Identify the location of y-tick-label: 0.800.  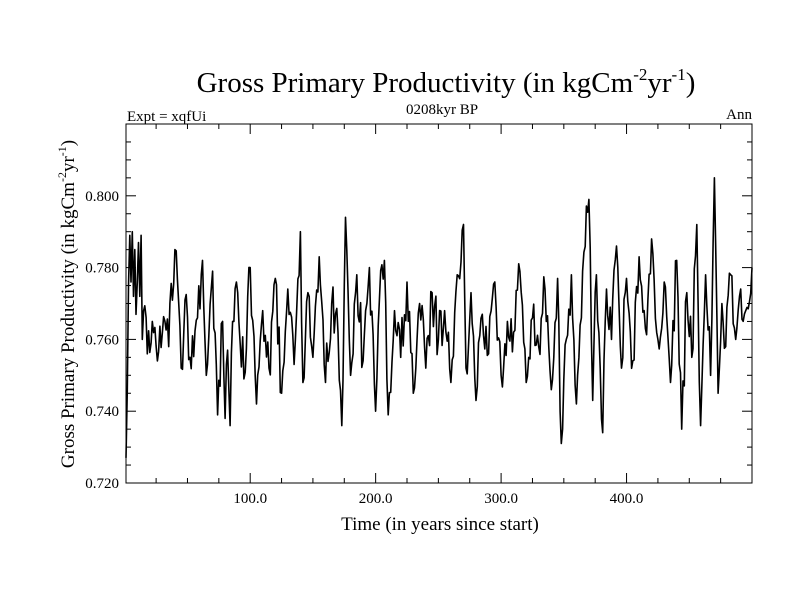
(102, 197).